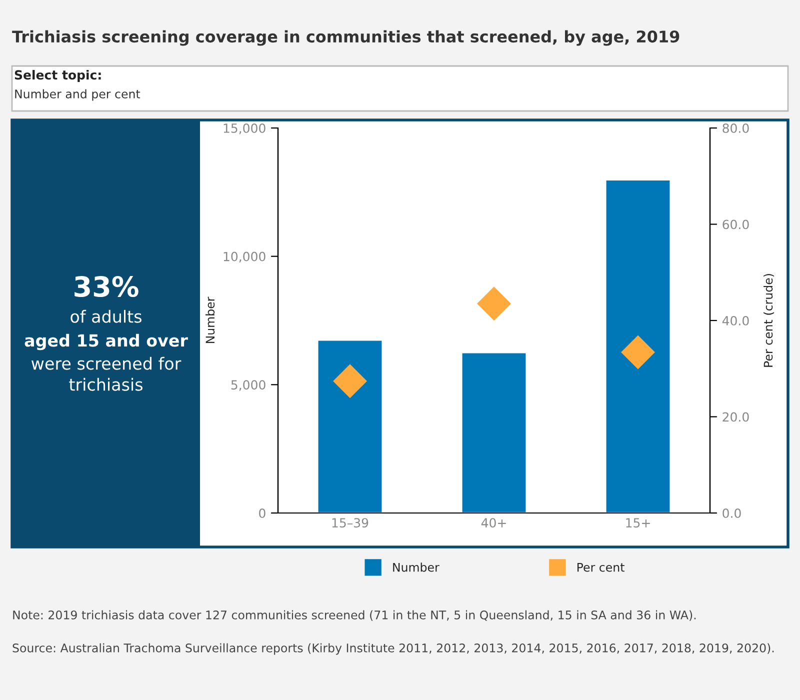  I want to click on text: 33%, so click(106, 287).